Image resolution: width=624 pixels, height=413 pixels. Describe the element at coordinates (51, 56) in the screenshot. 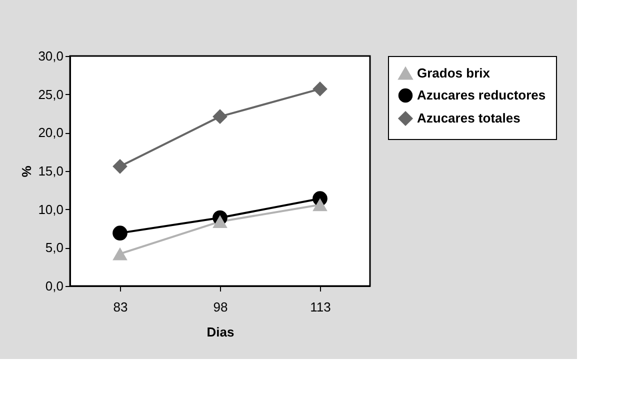

I see `y-tick-label: 30,0` at that location.